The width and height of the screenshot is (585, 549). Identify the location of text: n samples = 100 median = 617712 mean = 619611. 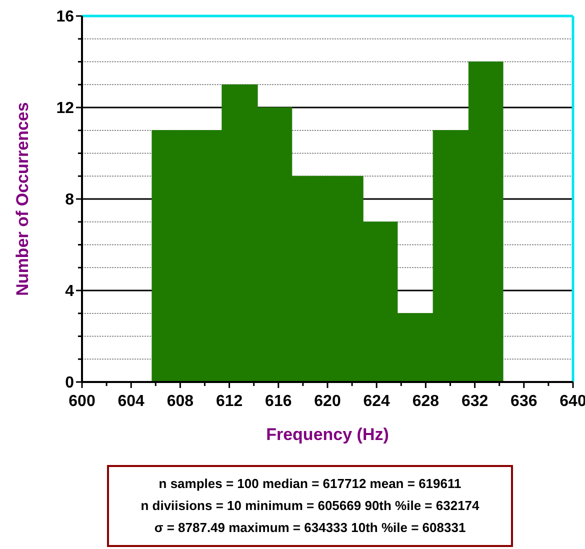
(310, 483).